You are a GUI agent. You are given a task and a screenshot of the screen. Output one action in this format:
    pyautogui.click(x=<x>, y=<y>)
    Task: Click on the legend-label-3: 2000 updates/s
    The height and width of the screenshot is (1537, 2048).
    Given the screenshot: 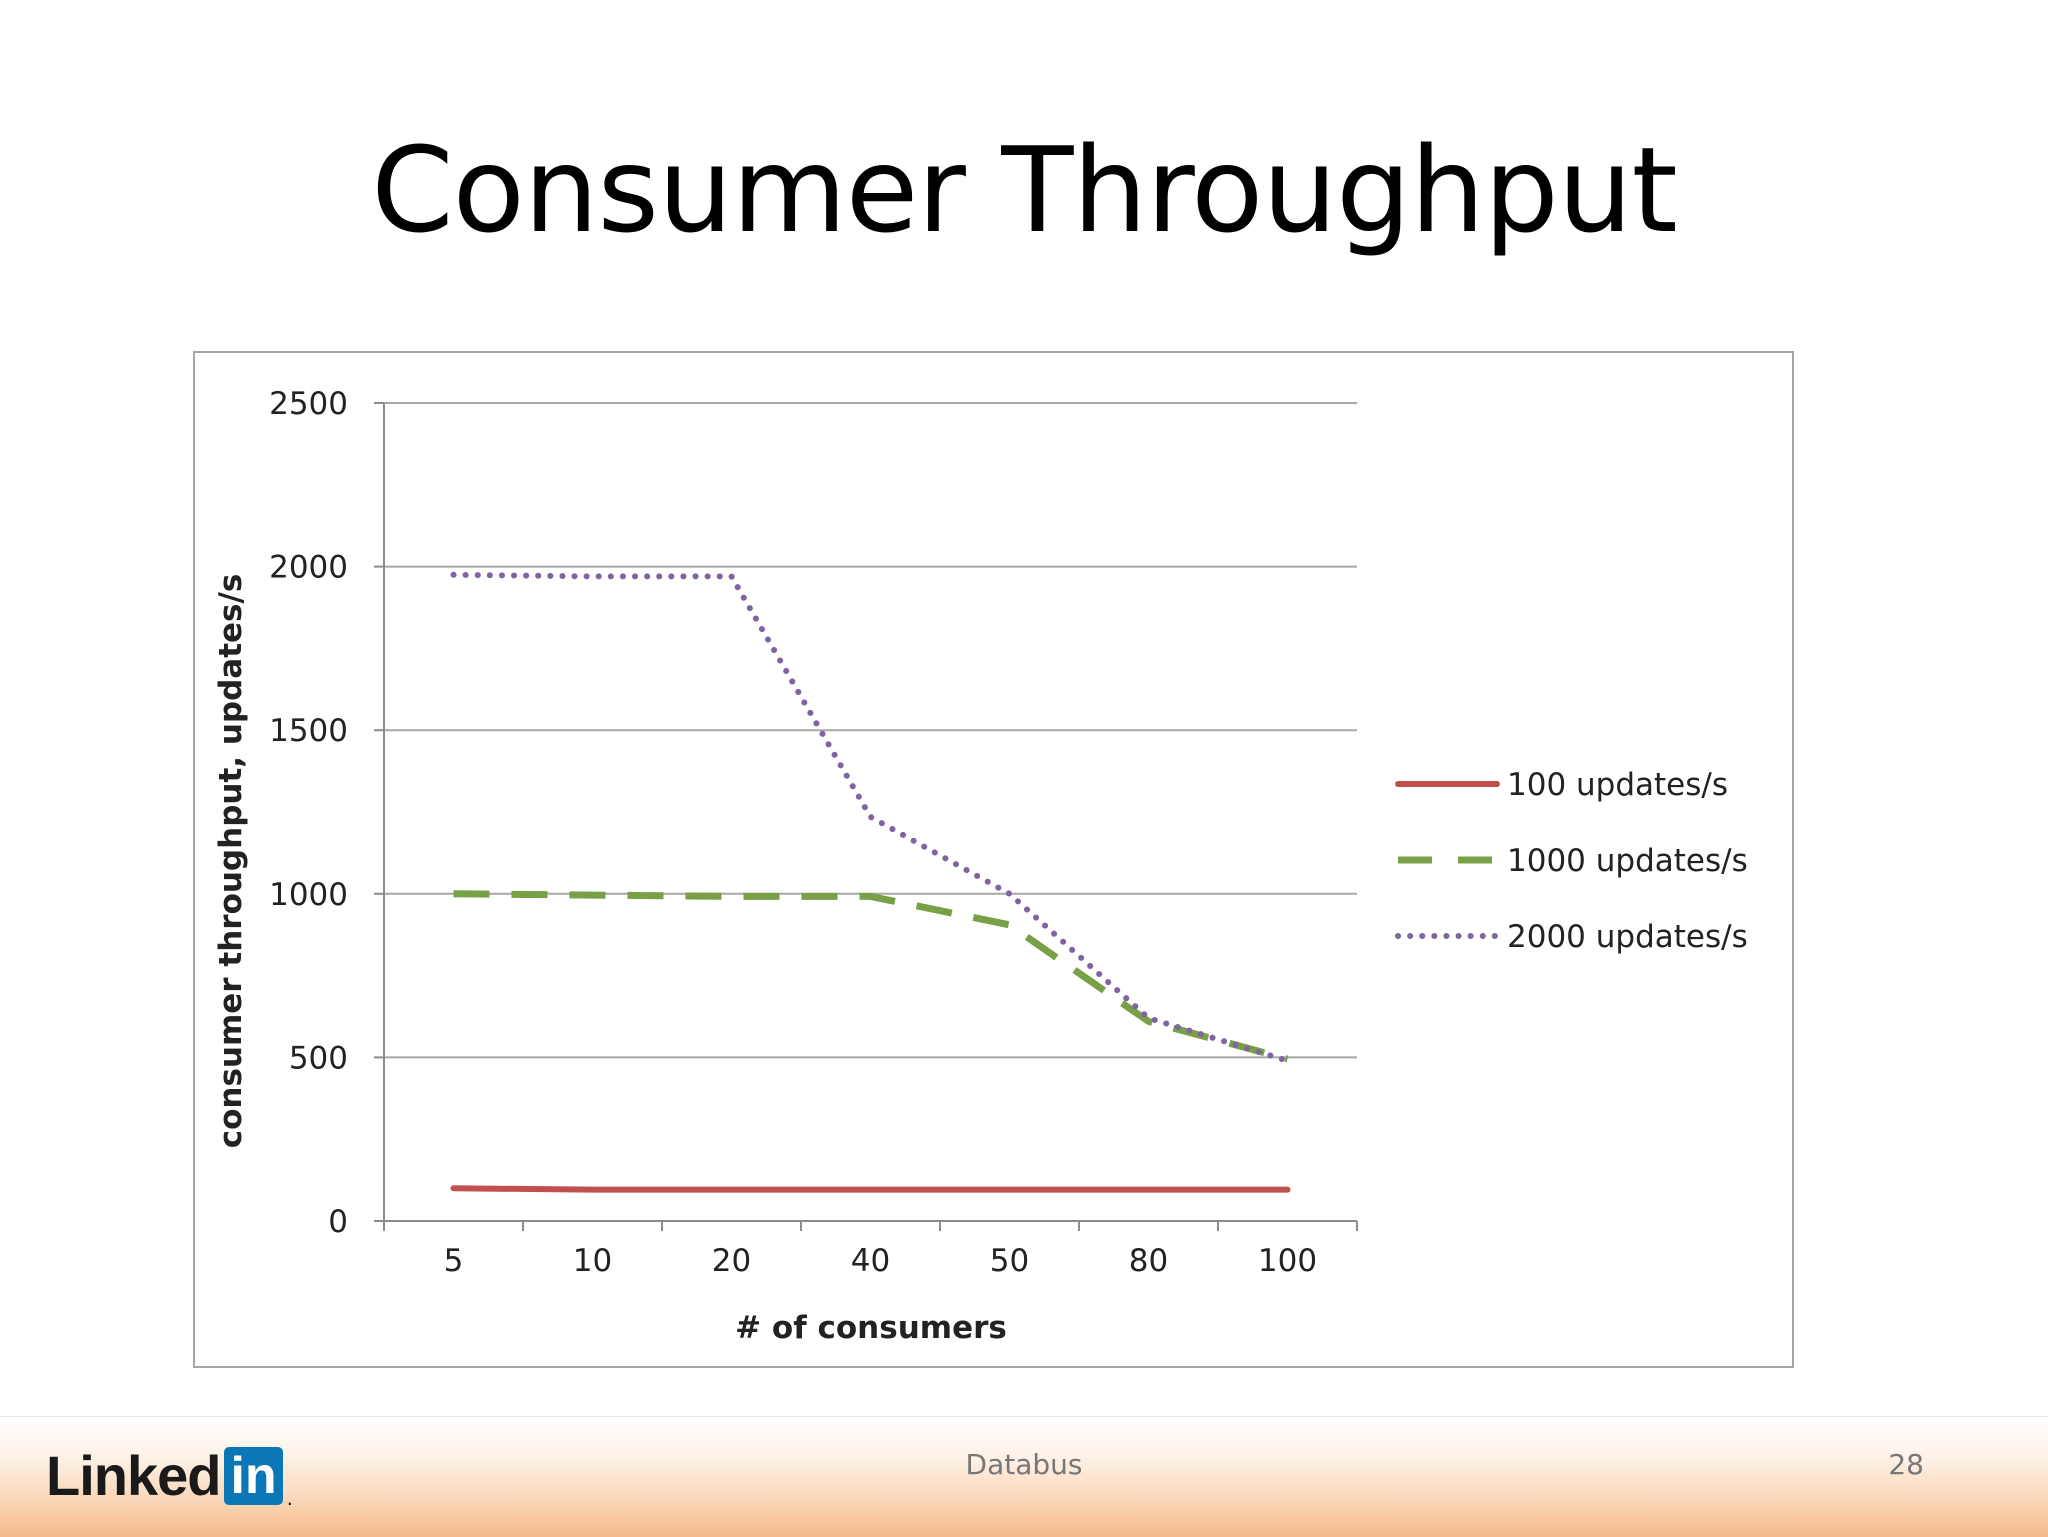 What is the action you would take?
    pyautogui.click(x=1627, y=937)
    